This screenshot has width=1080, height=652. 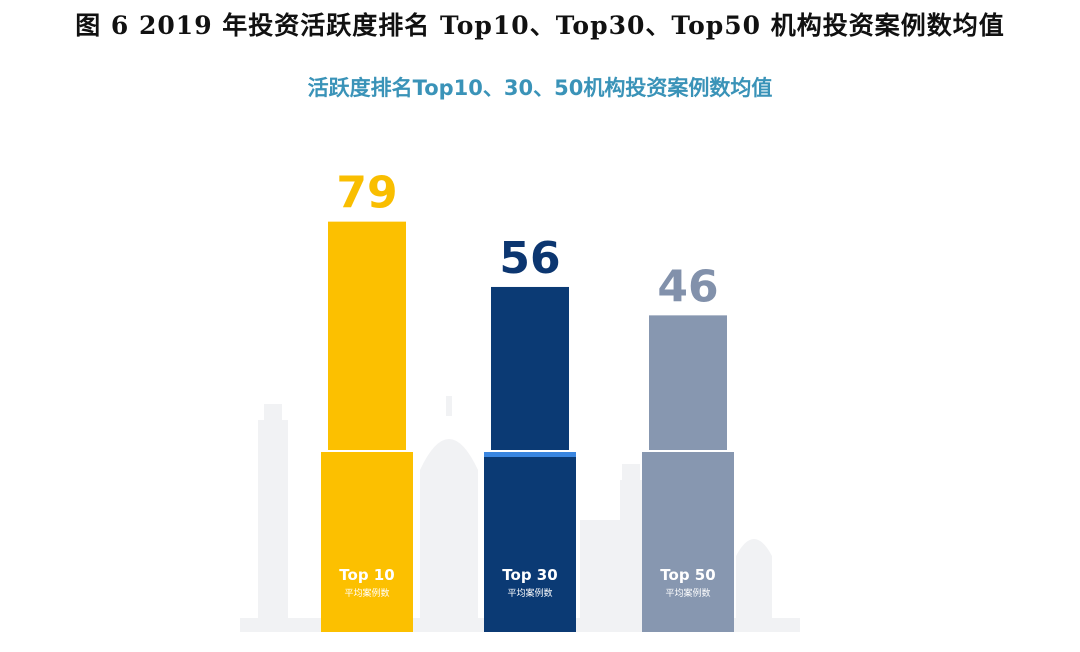 What do you see at coordinates (366, 193) in the screenshot?
I see `bar-value-label: 79` at bounding box center [366, 193].